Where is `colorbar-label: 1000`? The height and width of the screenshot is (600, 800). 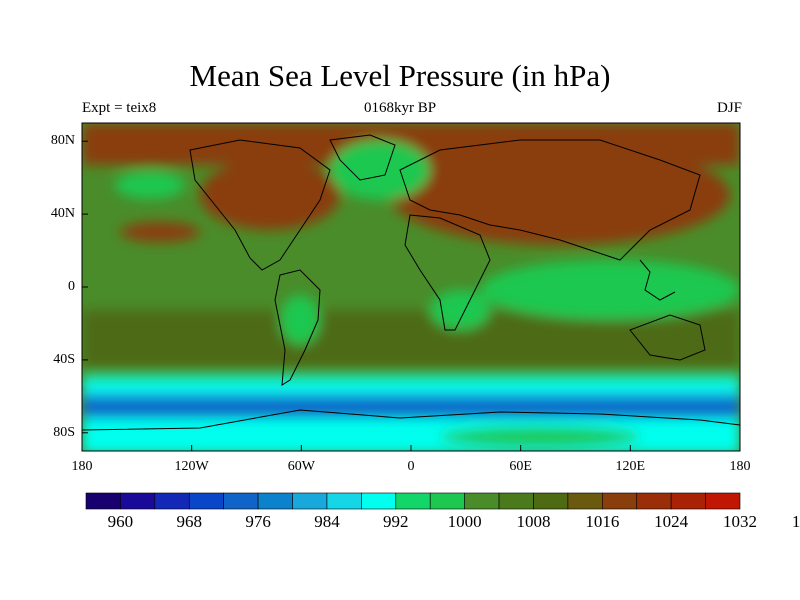 colorbar-label: 1000 is located at coordinates (464, 521).